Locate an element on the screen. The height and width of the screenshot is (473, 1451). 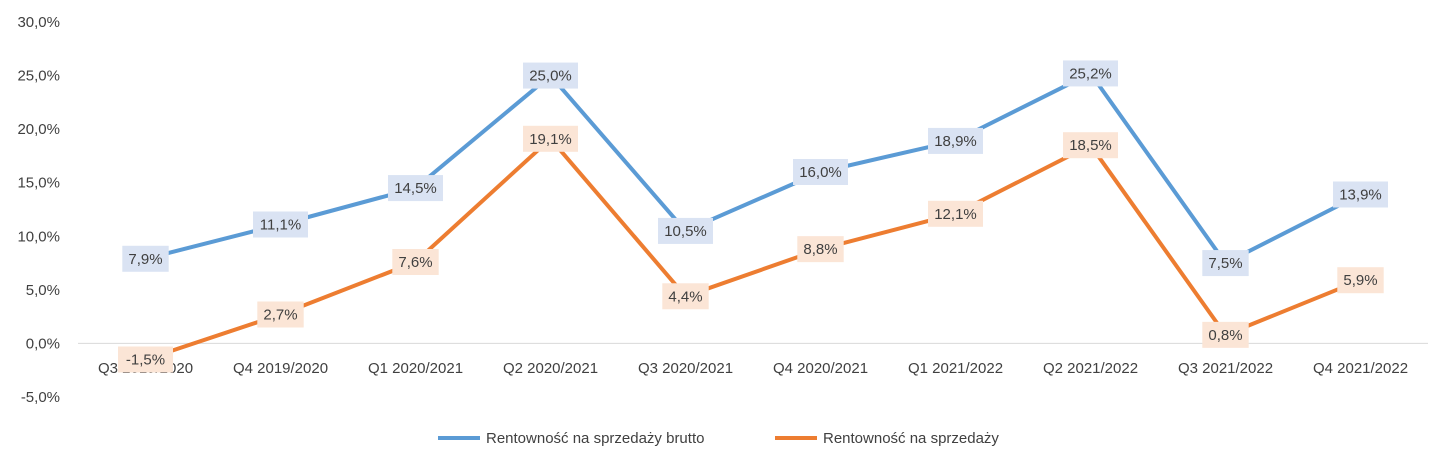
data-label: 7,6% is located at coordinates (415, 262).